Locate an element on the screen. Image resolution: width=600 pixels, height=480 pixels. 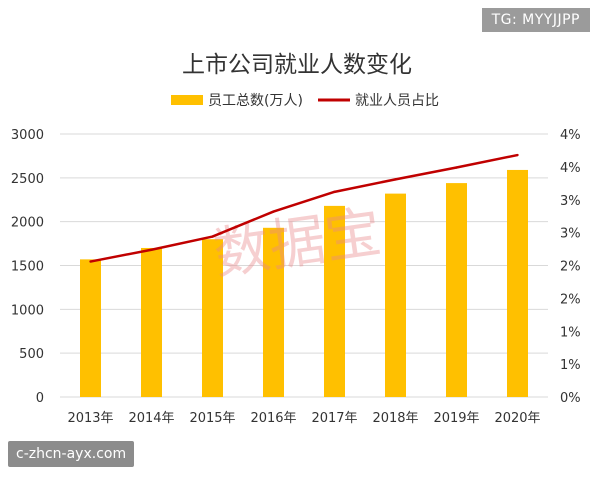
left-tick-label: 1500 is located at coordinates (27, 267).